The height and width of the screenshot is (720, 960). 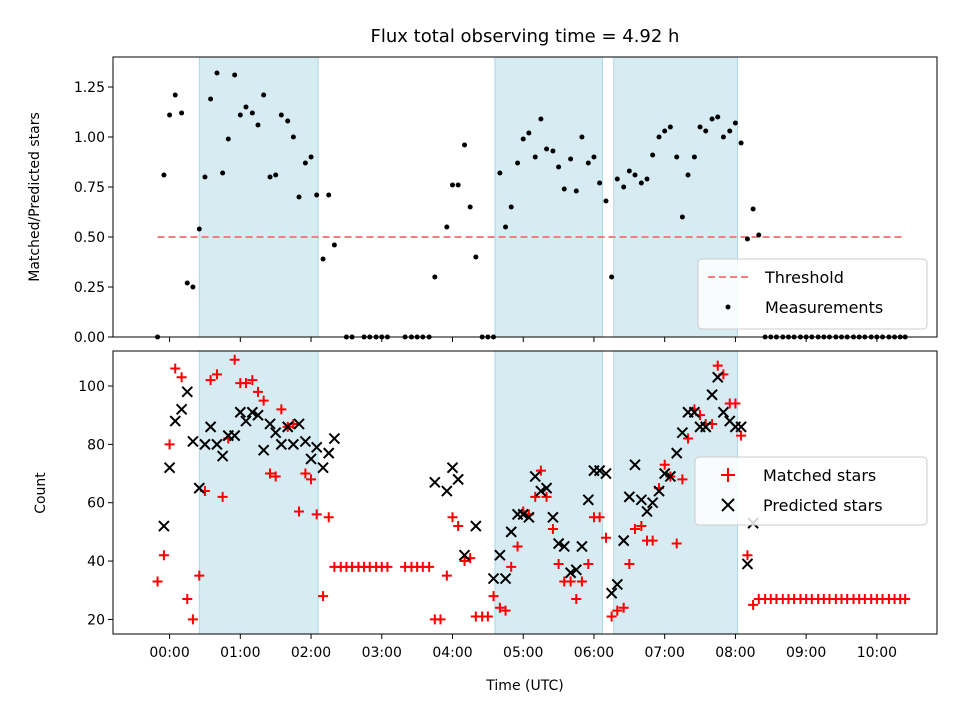 What do you see at coordinates (96, 445) in the screenshot?
I see `bottom-y-tick-label: 80` at bounding box center [96, 445].